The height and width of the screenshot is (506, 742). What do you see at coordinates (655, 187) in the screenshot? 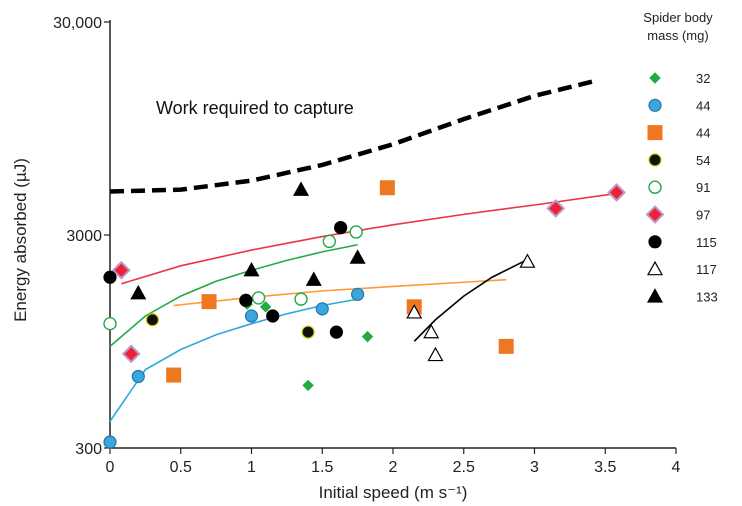
I see `legend-marker-circle-open` at bounding box center [655, 187].